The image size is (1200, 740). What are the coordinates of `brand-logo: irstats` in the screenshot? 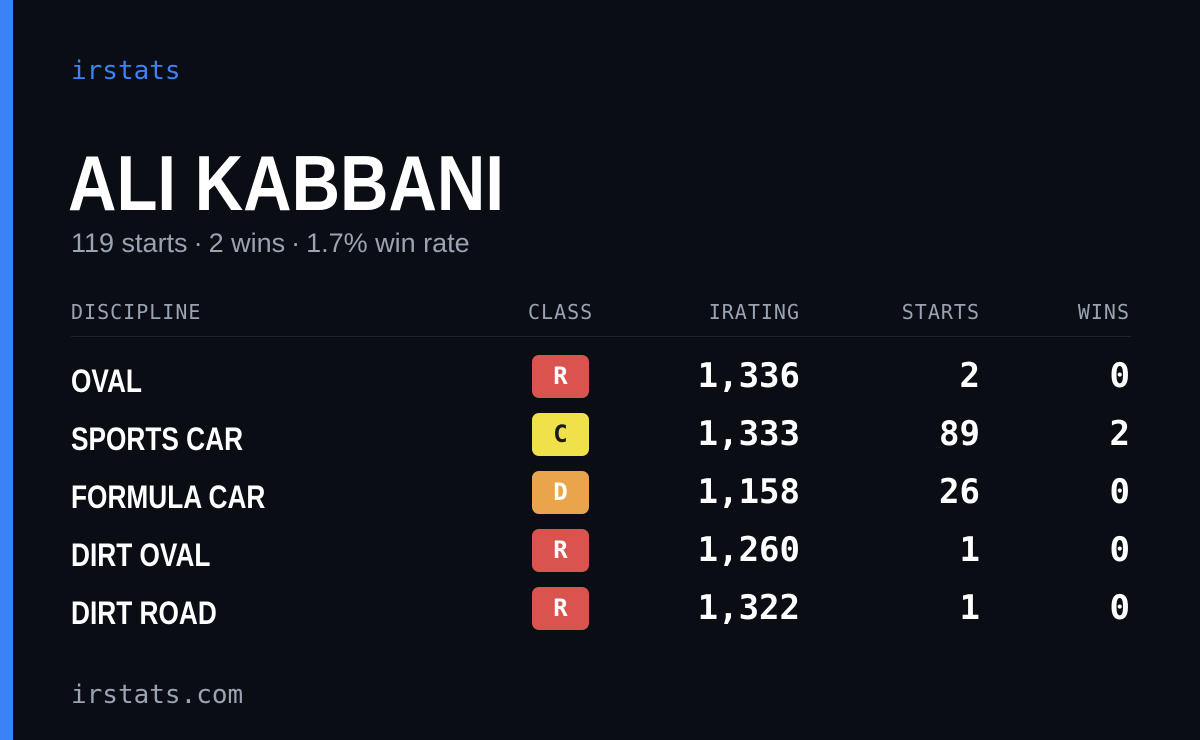 It's located at (126, 71).